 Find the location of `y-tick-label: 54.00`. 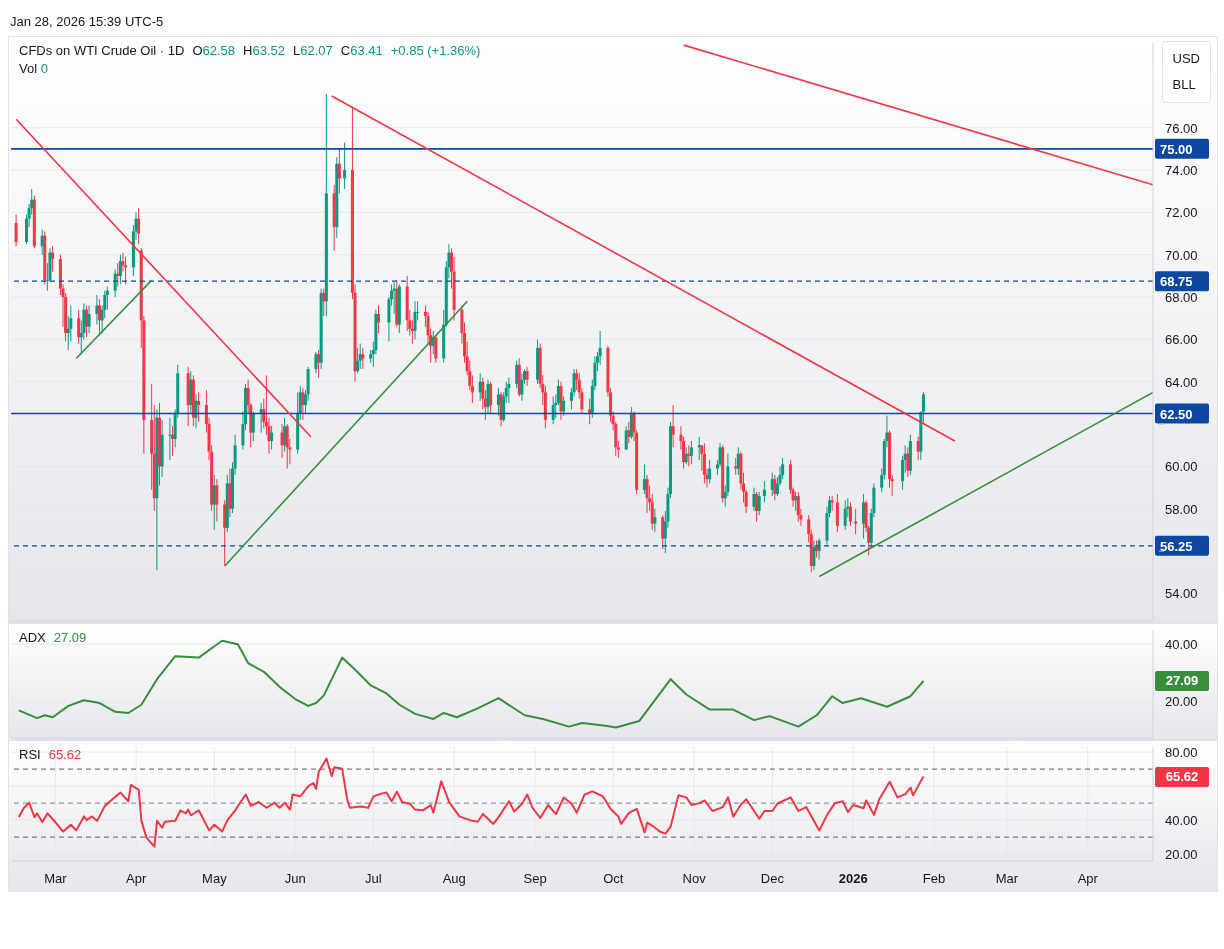

y-tick-label: 54.00 is located at coordinates (1181, 594).